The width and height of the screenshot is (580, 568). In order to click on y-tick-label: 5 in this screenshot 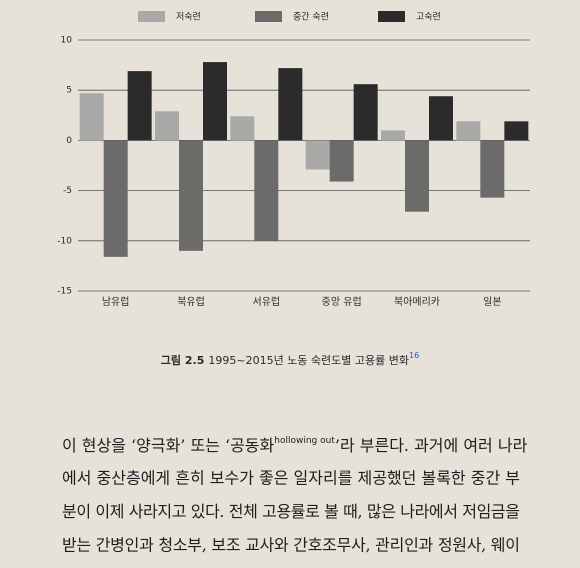, I will do `click(69, 91)`.